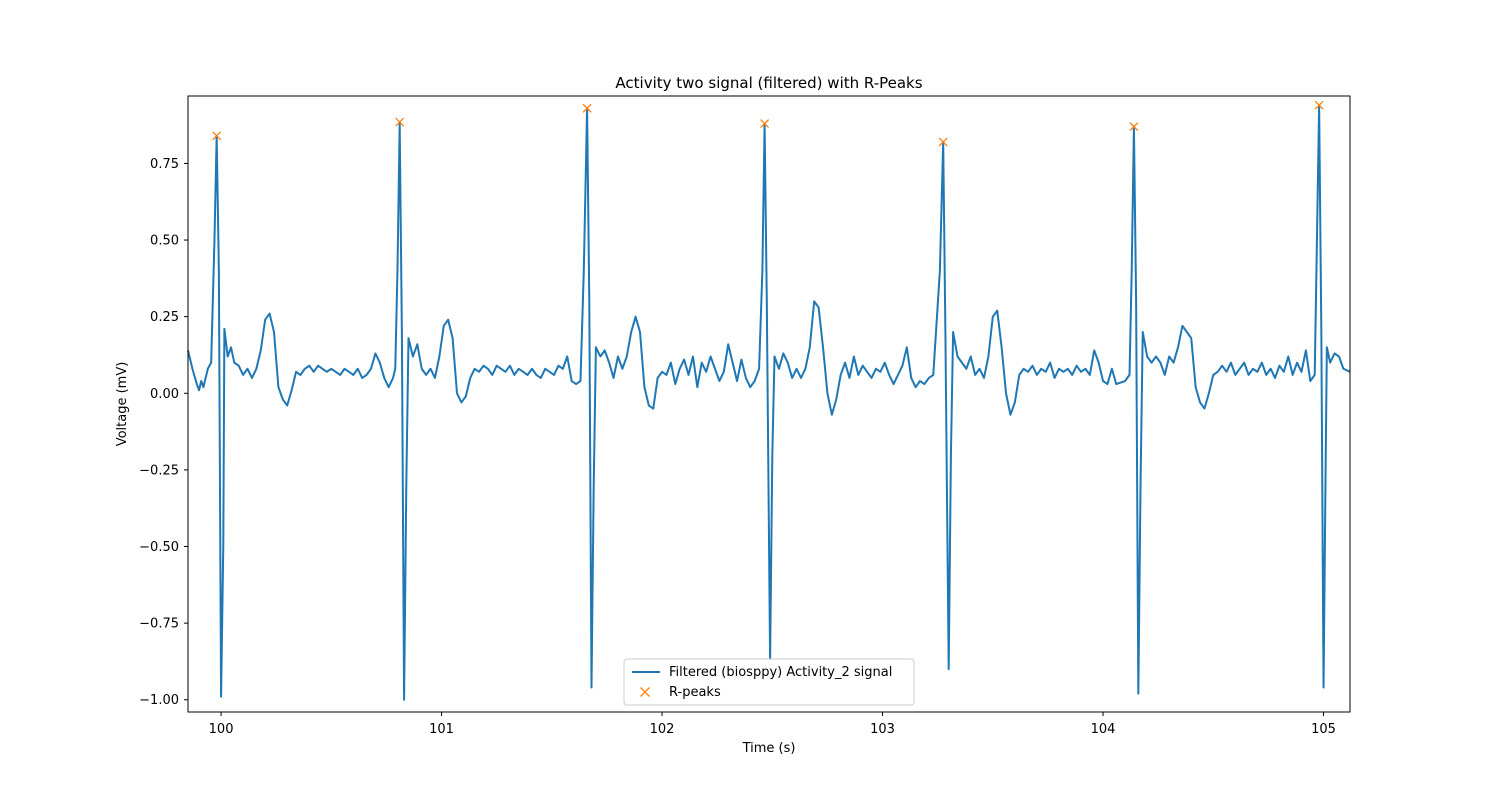  I want to click on x-axis-ticks: 100 101 102 103 104 105, so click(772, 724).